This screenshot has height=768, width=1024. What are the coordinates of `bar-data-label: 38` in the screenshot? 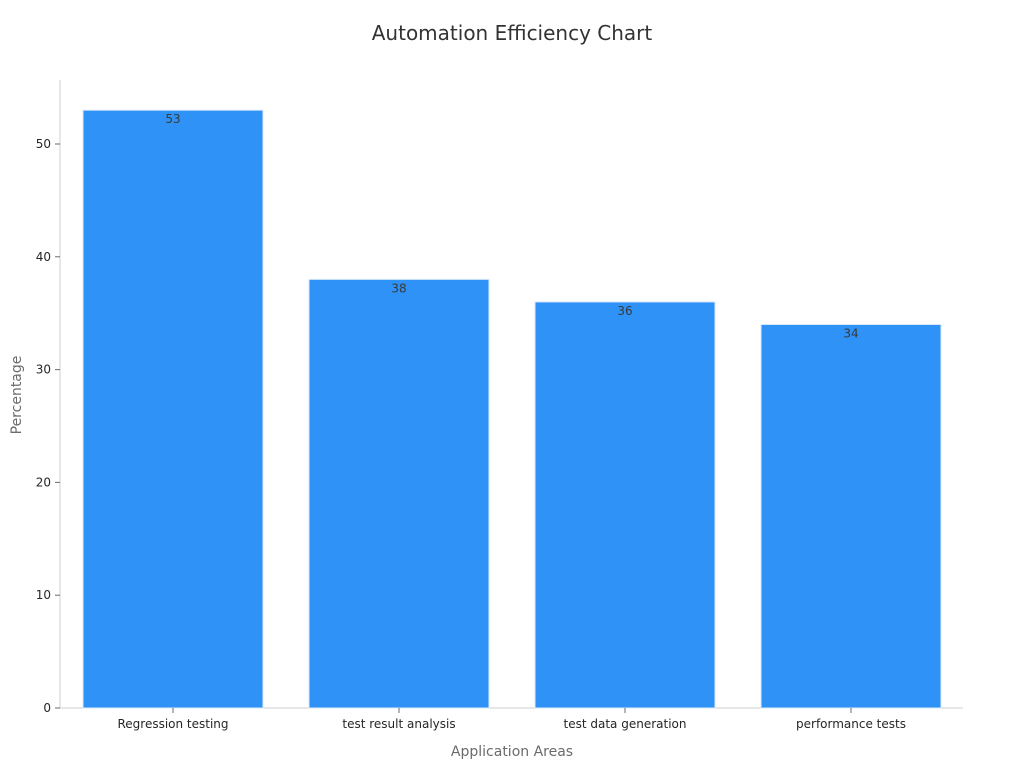 It's located at (398, 288).